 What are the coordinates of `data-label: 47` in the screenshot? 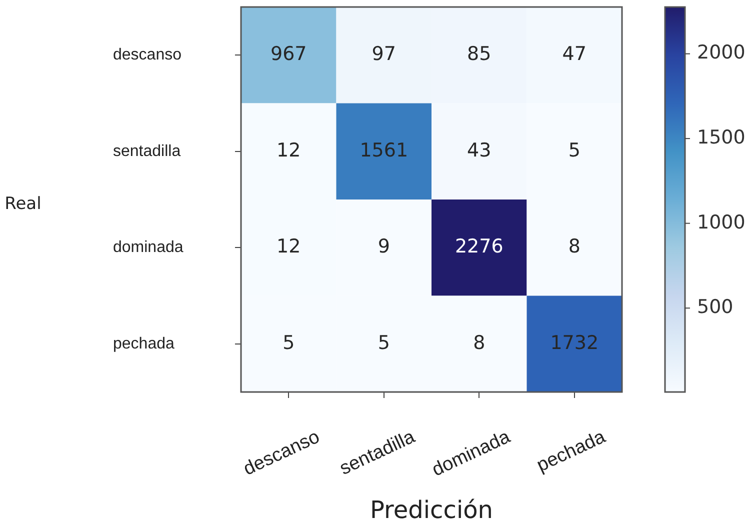 It's located at (574, 54).